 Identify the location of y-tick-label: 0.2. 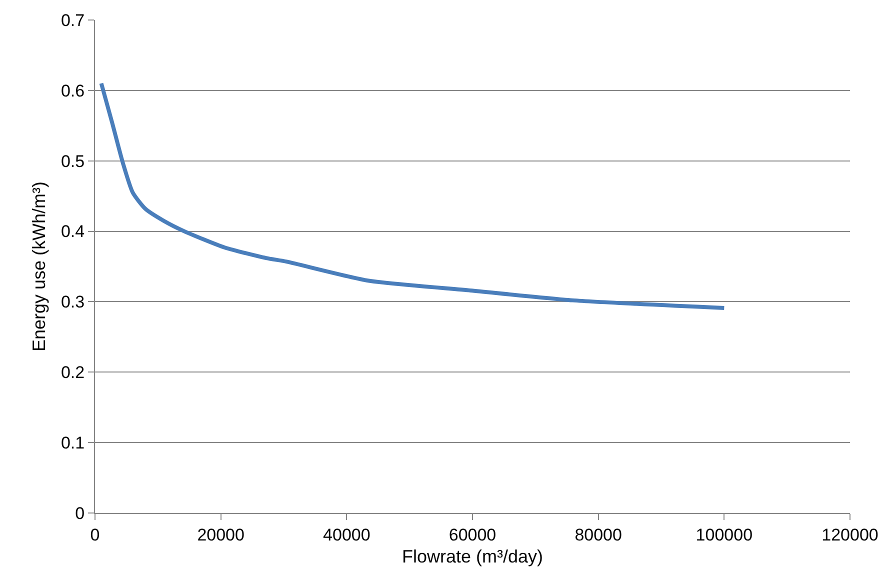
(72, 372).